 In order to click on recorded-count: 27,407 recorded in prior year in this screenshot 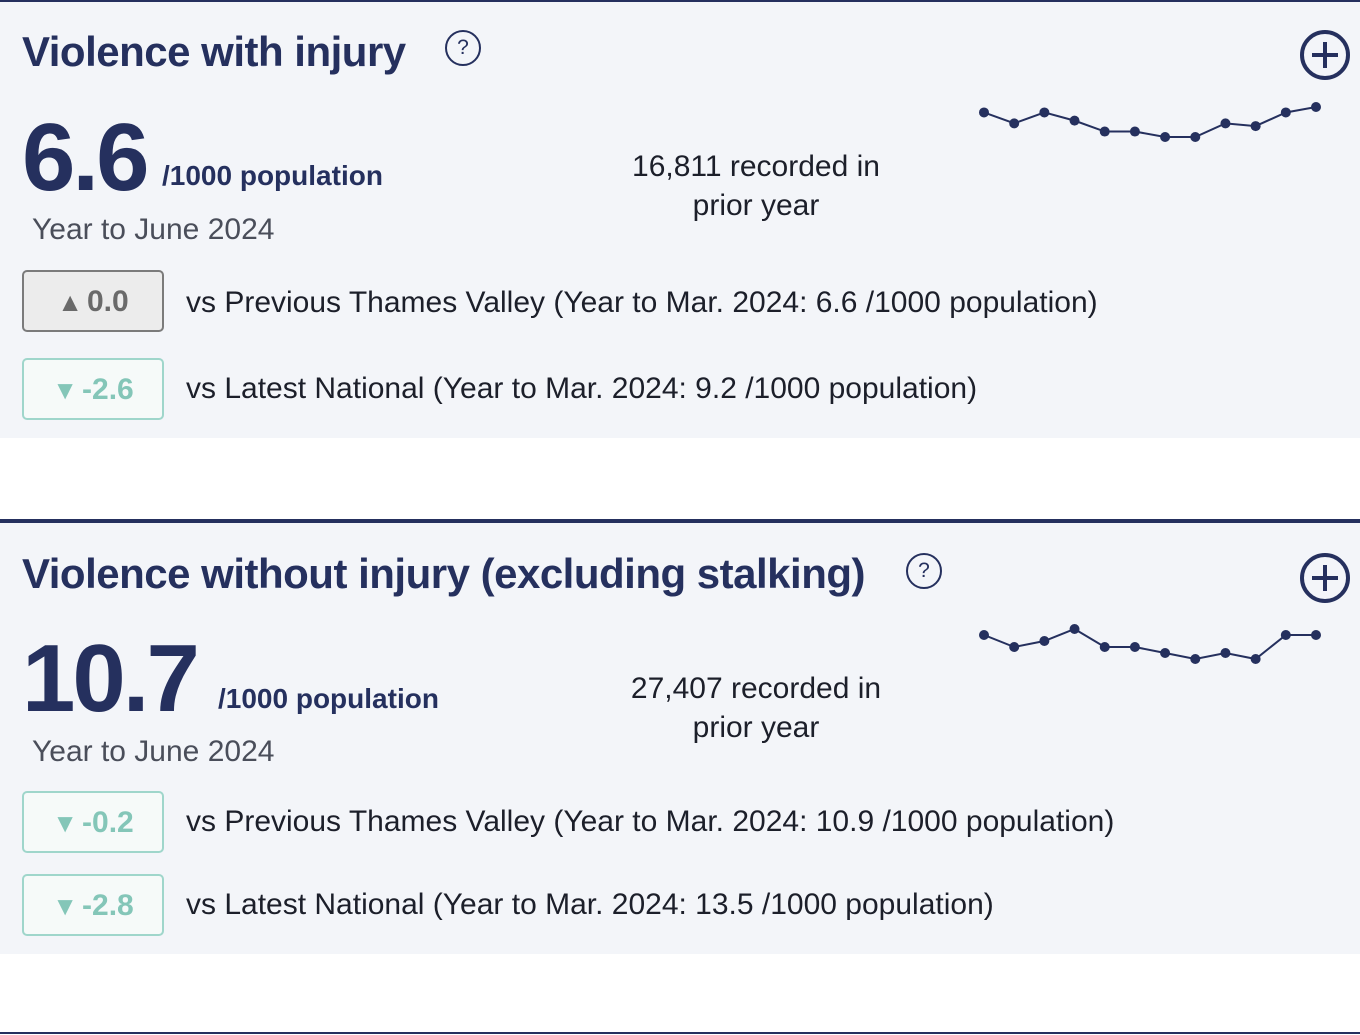, I will do `click(756, 708)`.